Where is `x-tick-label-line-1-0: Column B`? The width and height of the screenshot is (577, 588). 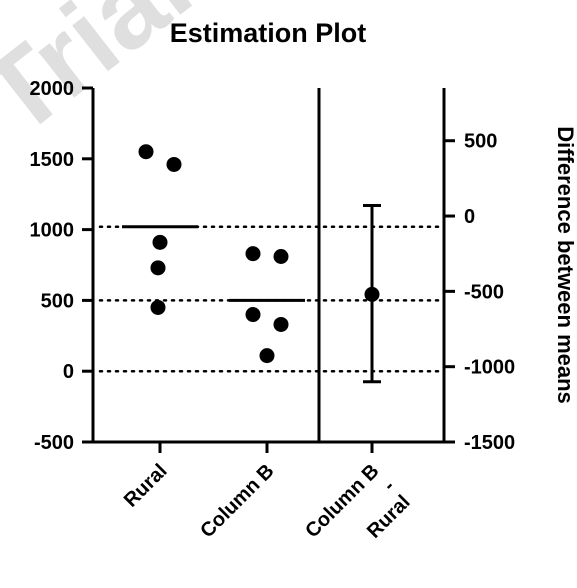
x-tick-label-line-1-0: Column B is located at coordinates (237, 501).